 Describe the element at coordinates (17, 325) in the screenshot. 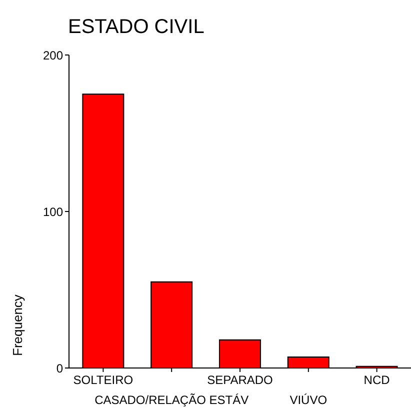

I see `y-axis-title: Frequency` at that location.